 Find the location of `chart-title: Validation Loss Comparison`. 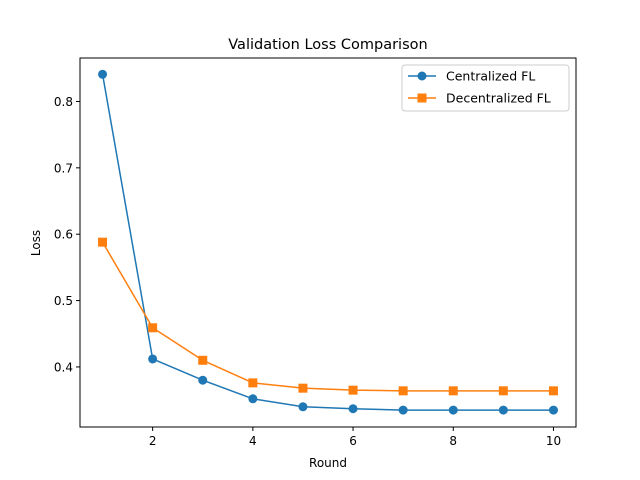

chart-title: Validation Loss Comparison is located at coordinates (327, 45).